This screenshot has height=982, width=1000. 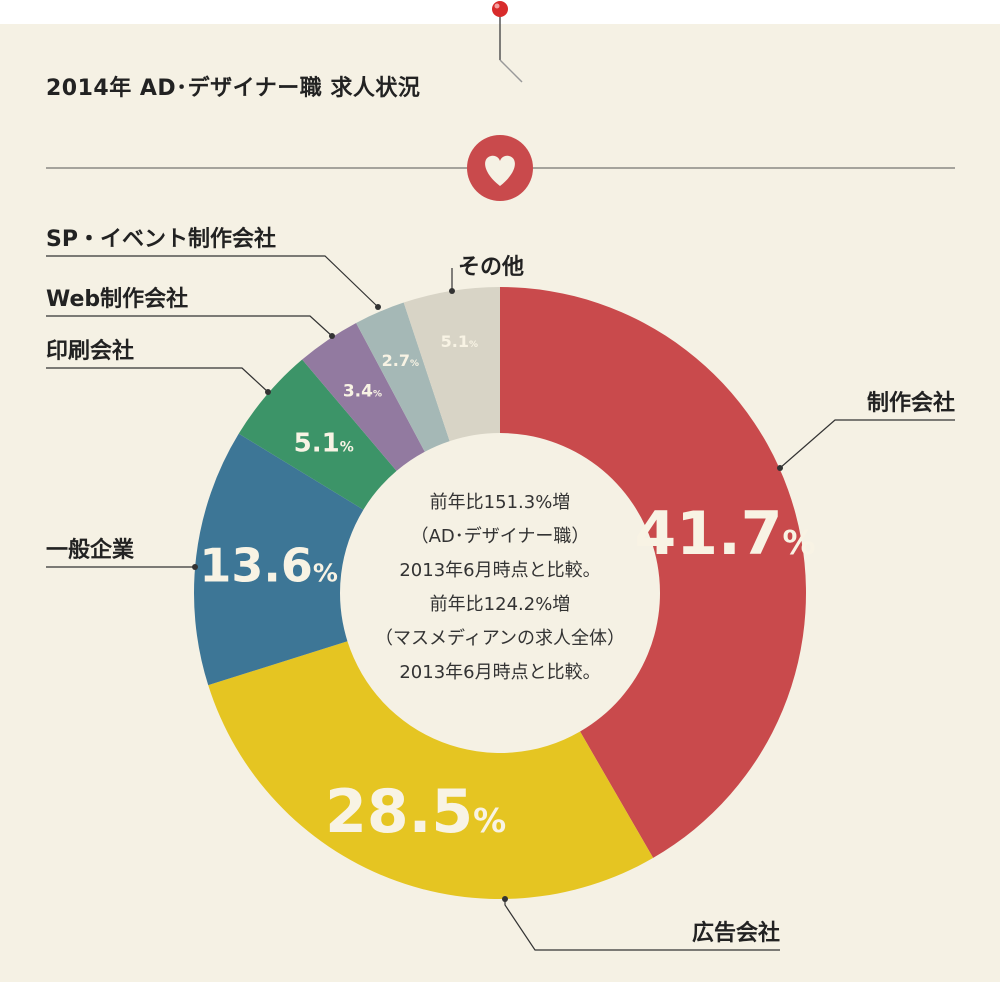 I want to click on center-line-5: 2013年6月時点と比較。, so click(x=499, y=672).